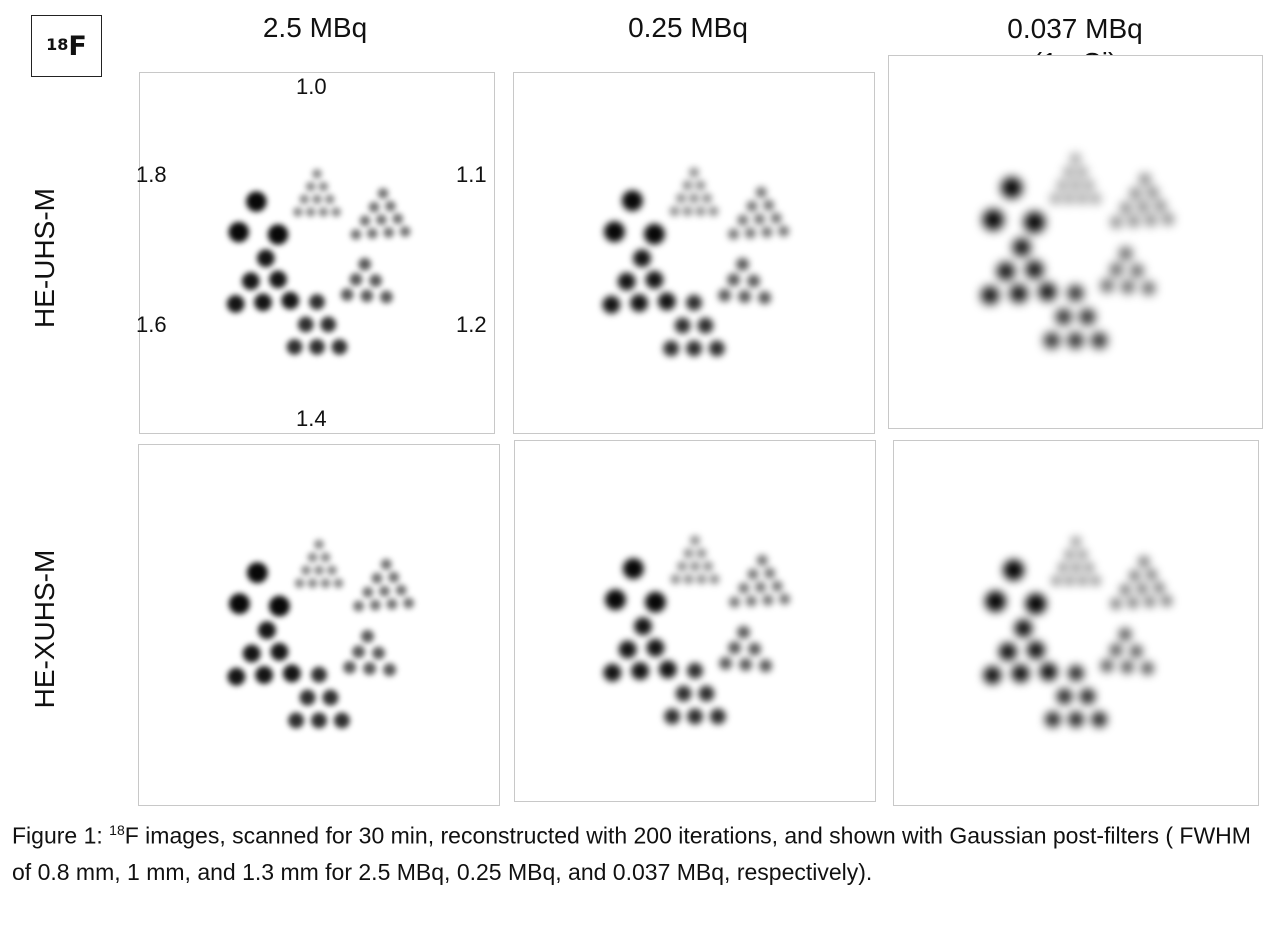 The height and width of the screenshot is (943, 1280). Describe the element at coordinates (1075, 242) in the screenshot. I see `phantom-image-r1c3` at that location.